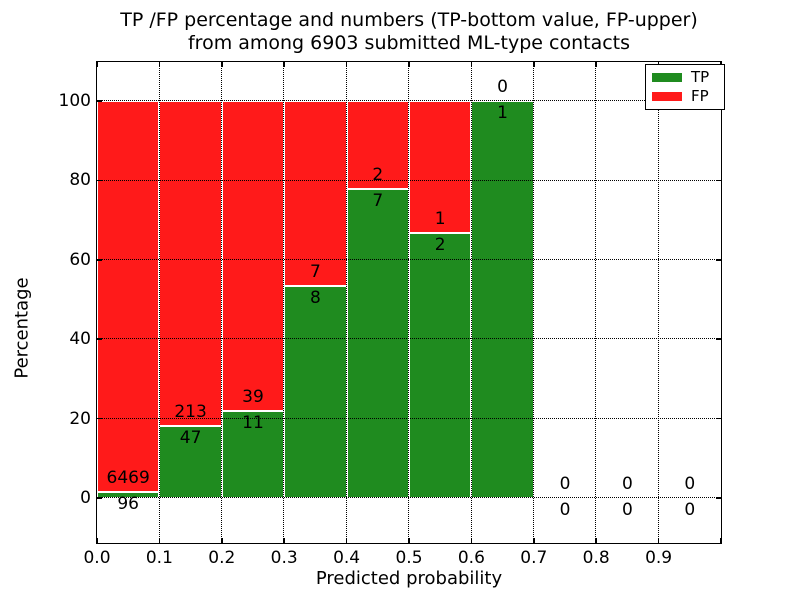 This screenshot has width=800, height=600. What do you see at coordinates (440, 219) in the screenshot?
I see `fp-count-label: 1` at bounding box center [440, 219].